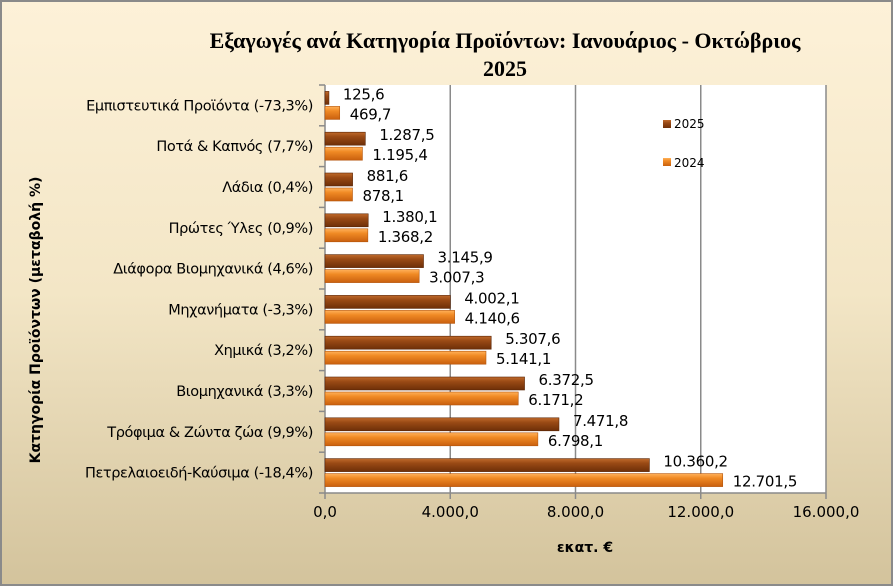 The height and width of the screenshot is (586, 893). I want to click on data-label-2024: 6.798,1, so click(575, 441).